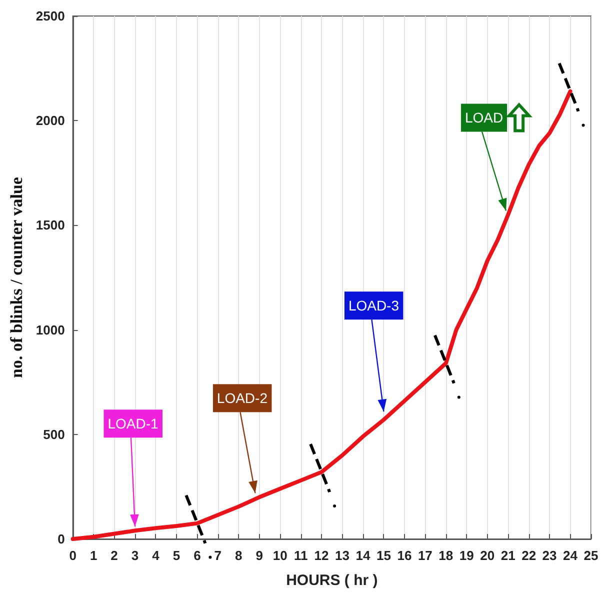 This screenshot has height=598, width=611. Describe the element at coordinates (321, 555) in the screenshot. I see `x-tick-label: 12` at that location.